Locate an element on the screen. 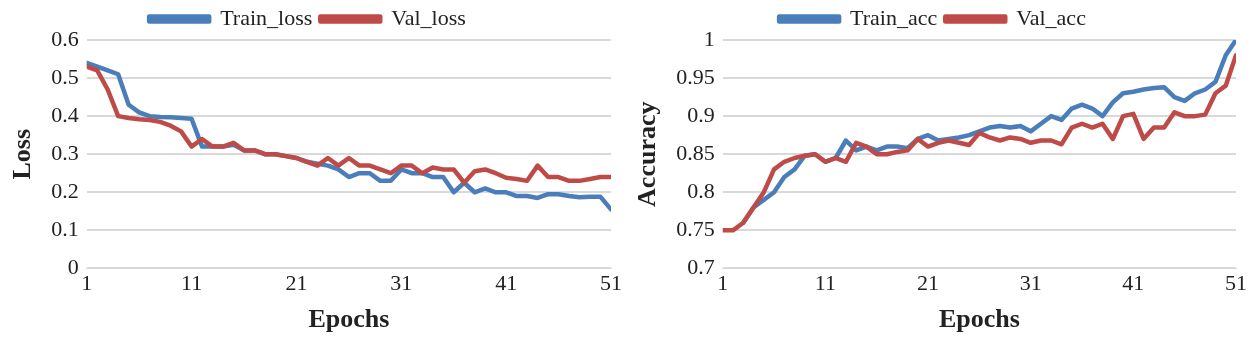  y-tick-label: 0.1 is located at coordinates (65, 229).